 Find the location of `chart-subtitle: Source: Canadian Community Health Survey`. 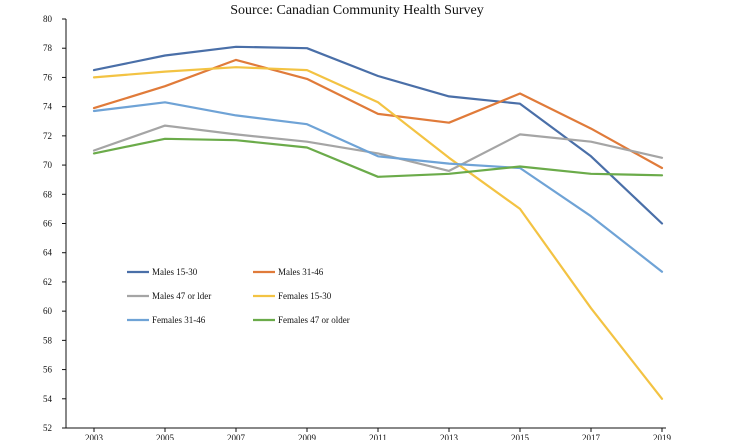

chart-subtitle: Source: Canadian Community Health Survey is located at coordinates (357, 10).